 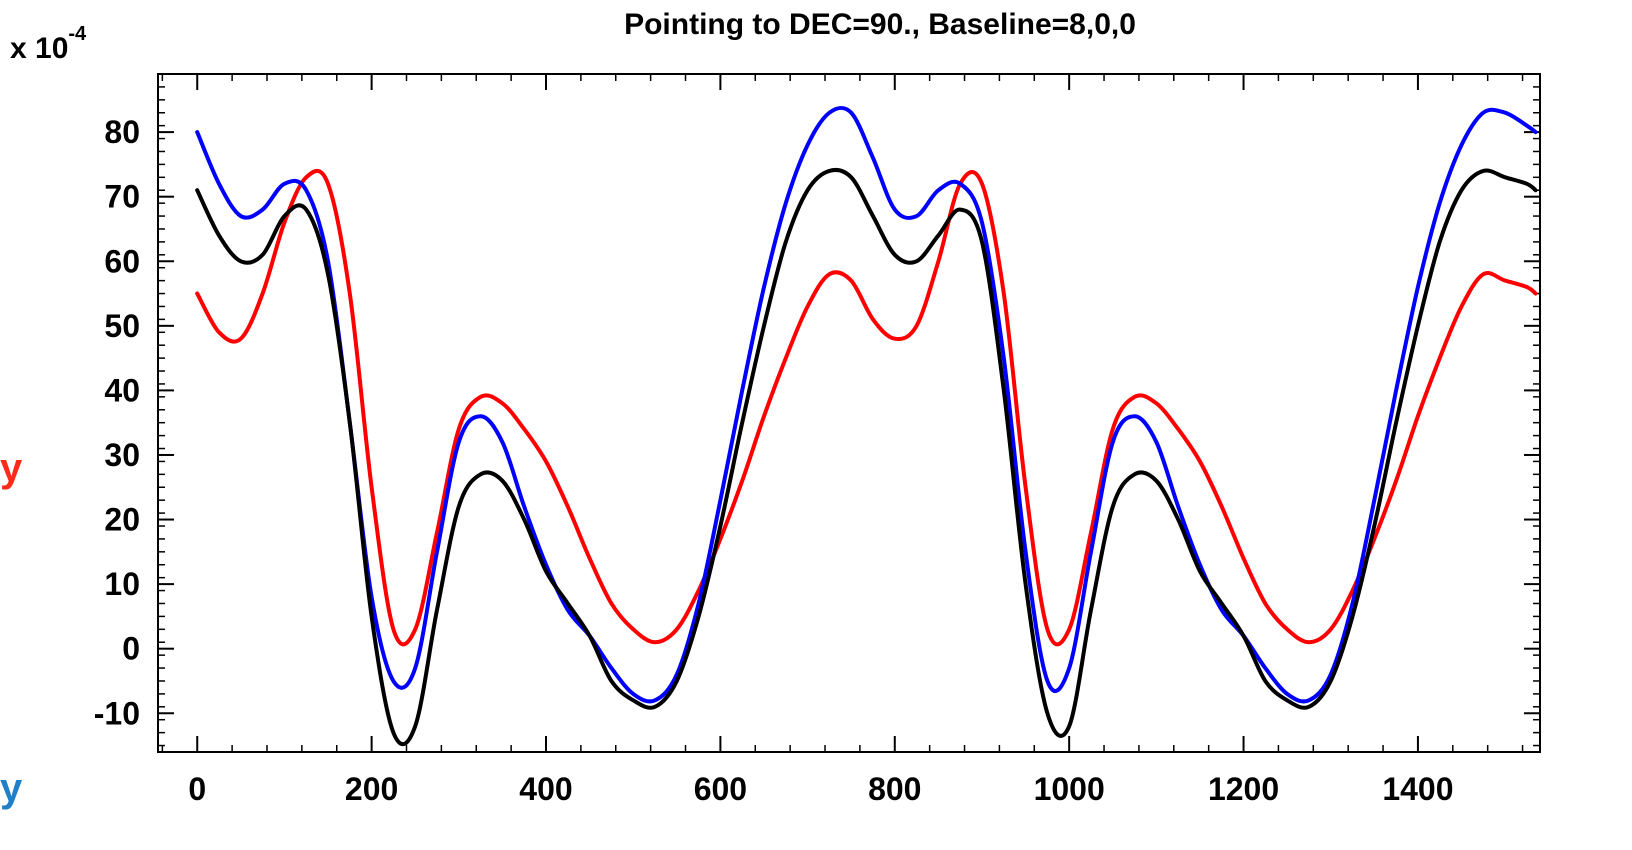 I want to click on x-tick-label: 0, so click(x=197, y=789).